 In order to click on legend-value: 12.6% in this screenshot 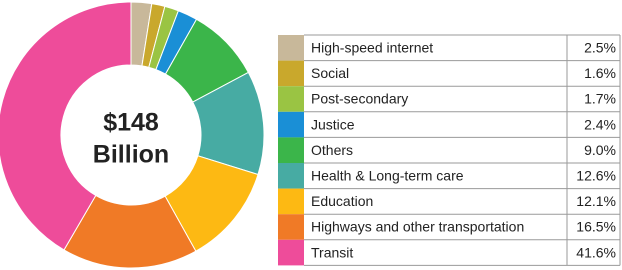, I will do `click(596, 176)`.